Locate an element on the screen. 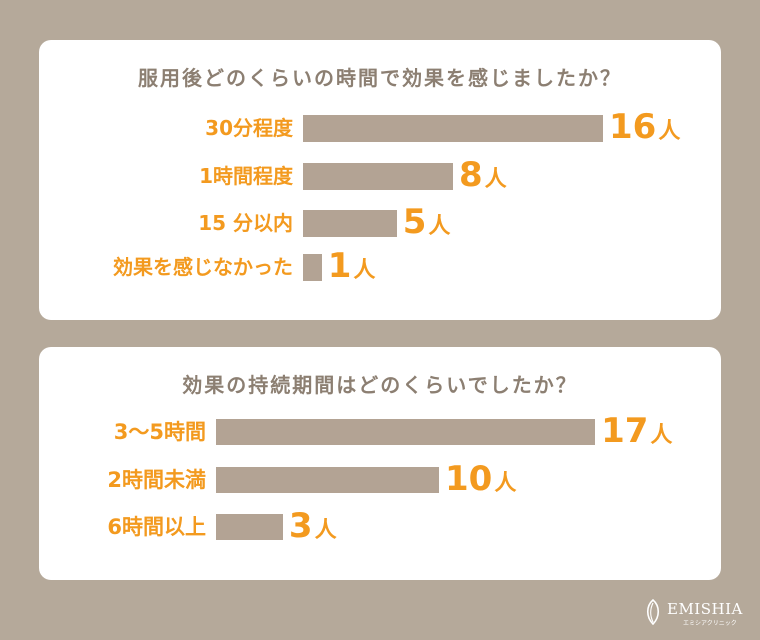 This screenshot has width=760, height=640. value-label: 5人 is located at coordinates (427, 222).